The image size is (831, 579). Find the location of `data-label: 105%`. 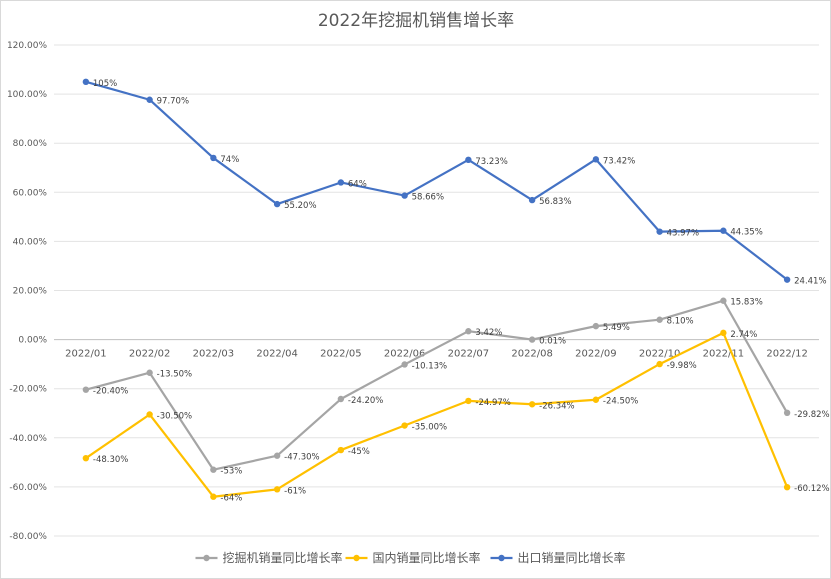

data-label: 105% is located at coordinates (105, 84).